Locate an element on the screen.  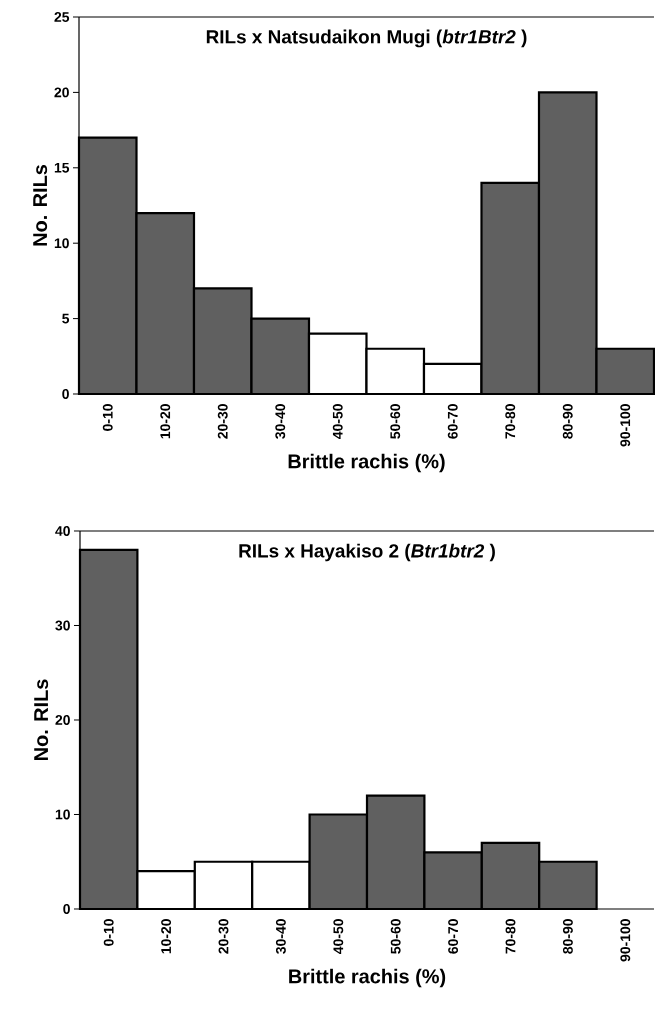
y-tick-label: 25 is located at coordinates (62, 17).